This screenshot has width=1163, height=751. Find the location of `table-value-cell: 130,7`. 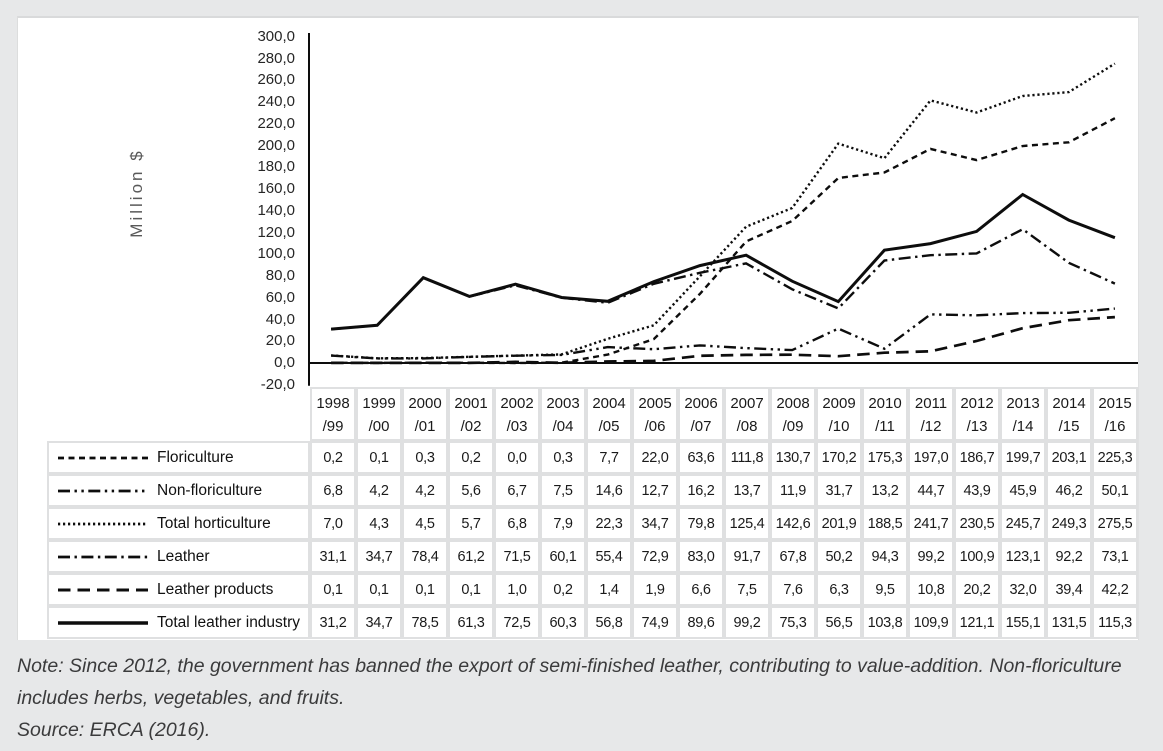

table-value-cell: 130,7 is located at coordinates (793, 457).